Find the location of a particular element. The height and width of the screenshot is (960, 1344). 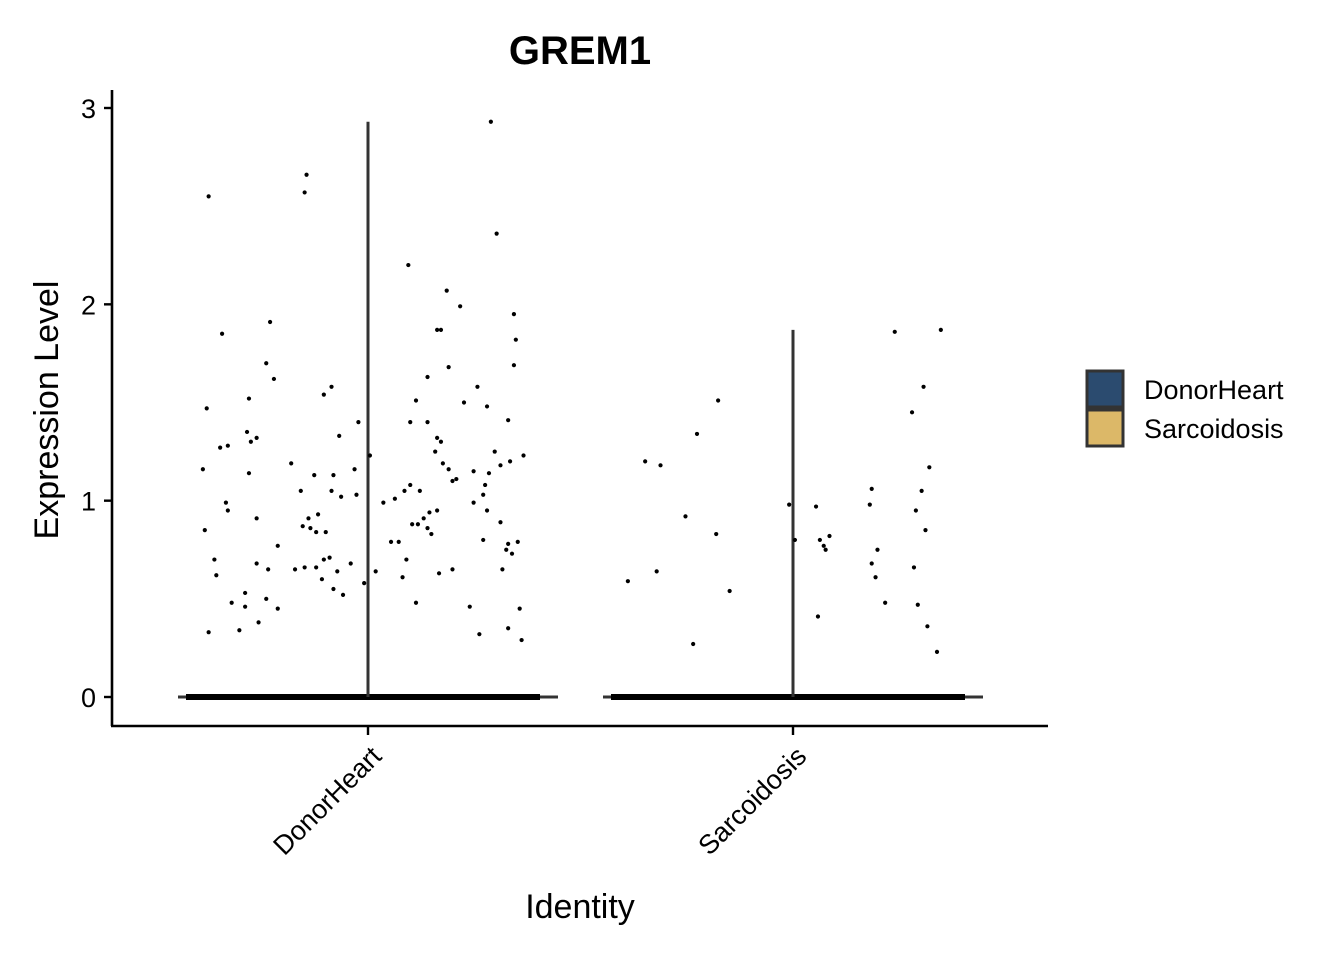

x-axis-ticks: DonorHeart Sarcoidosis is located at coordinates (539, 793).